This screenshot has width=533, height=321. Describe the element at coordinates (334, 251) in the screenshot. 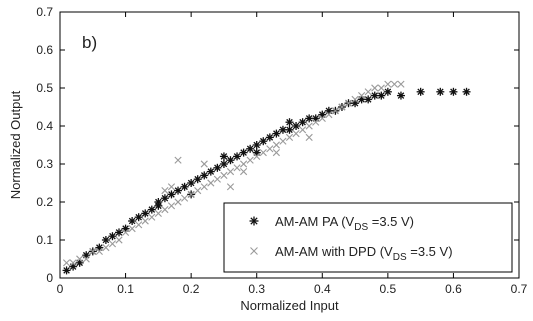

I see `legend-label-main: AM-AM with DPD (V` at that location.